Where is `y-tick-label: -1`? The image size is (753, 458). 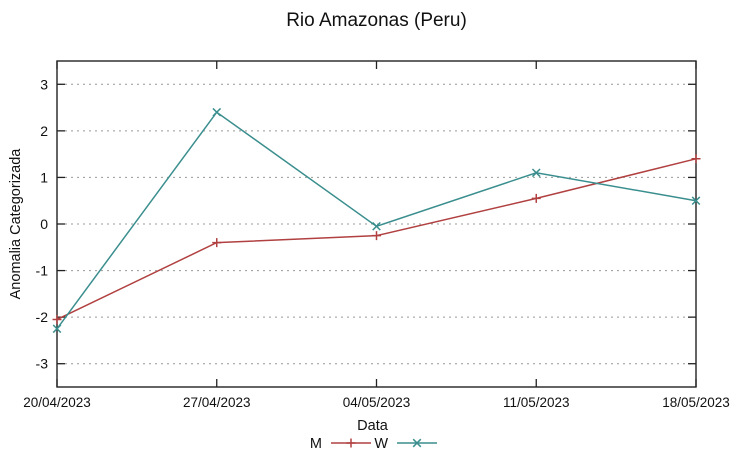 y-tick-label: -1 is located at coordinates (42, 271).